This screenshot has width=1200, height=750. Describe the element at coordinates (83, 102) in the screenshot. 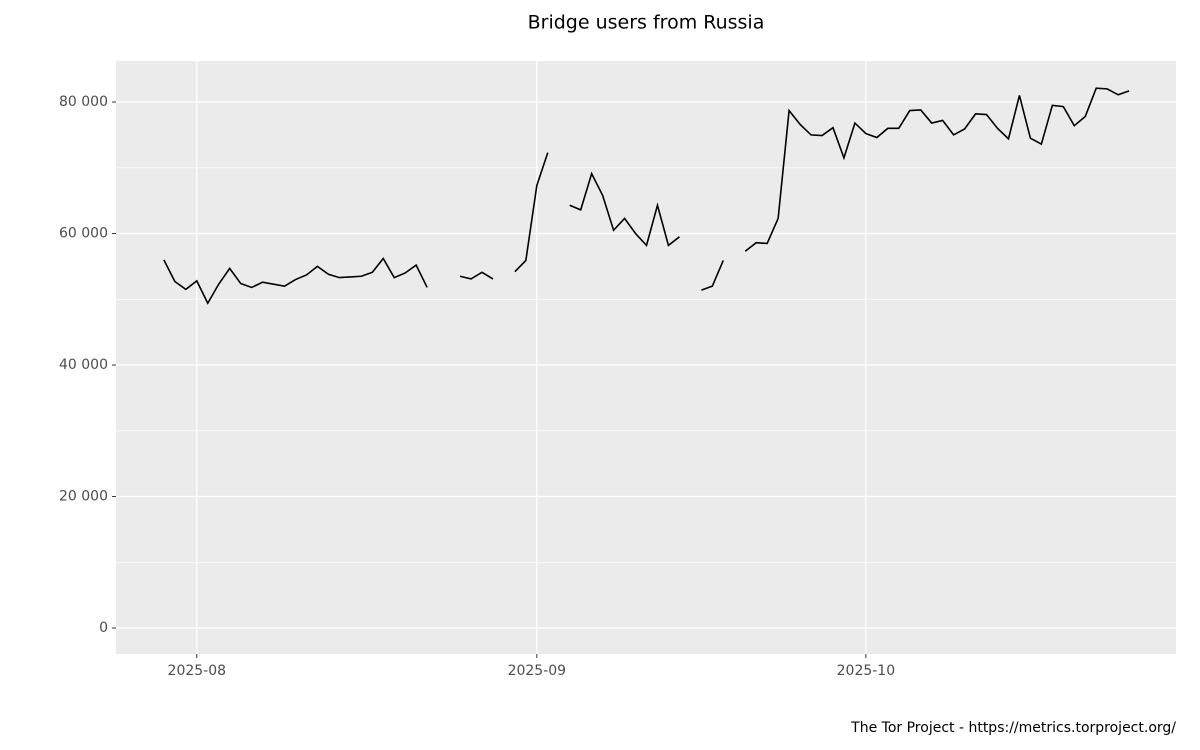

I see `y-tick-label: 80 000` at that location.